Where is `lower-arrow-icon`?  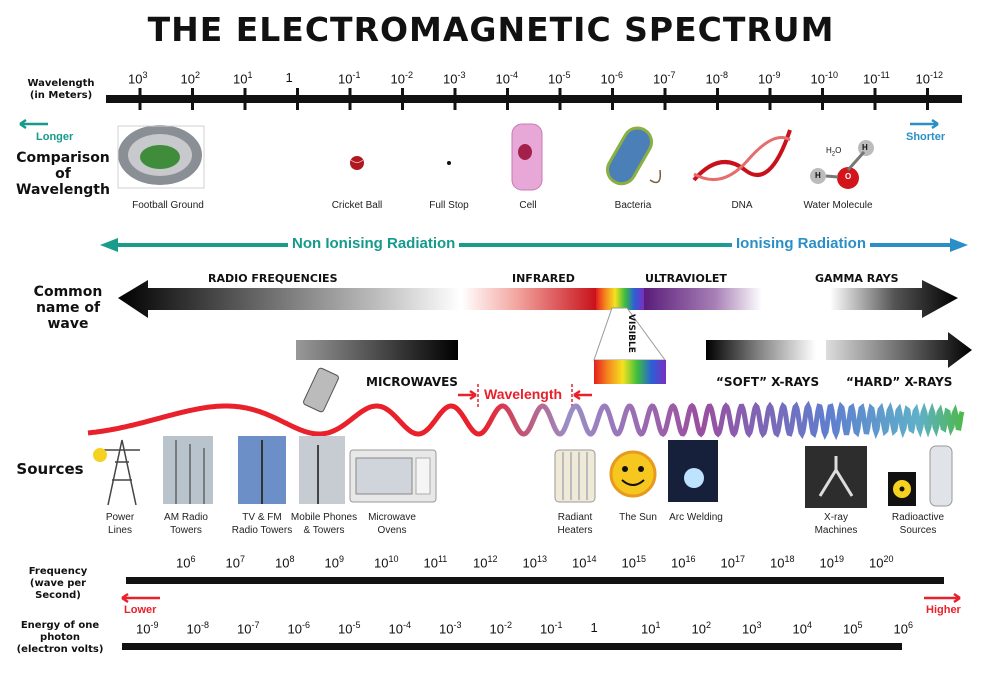 lower-arrow-icon is located at coordinates (140, 598).